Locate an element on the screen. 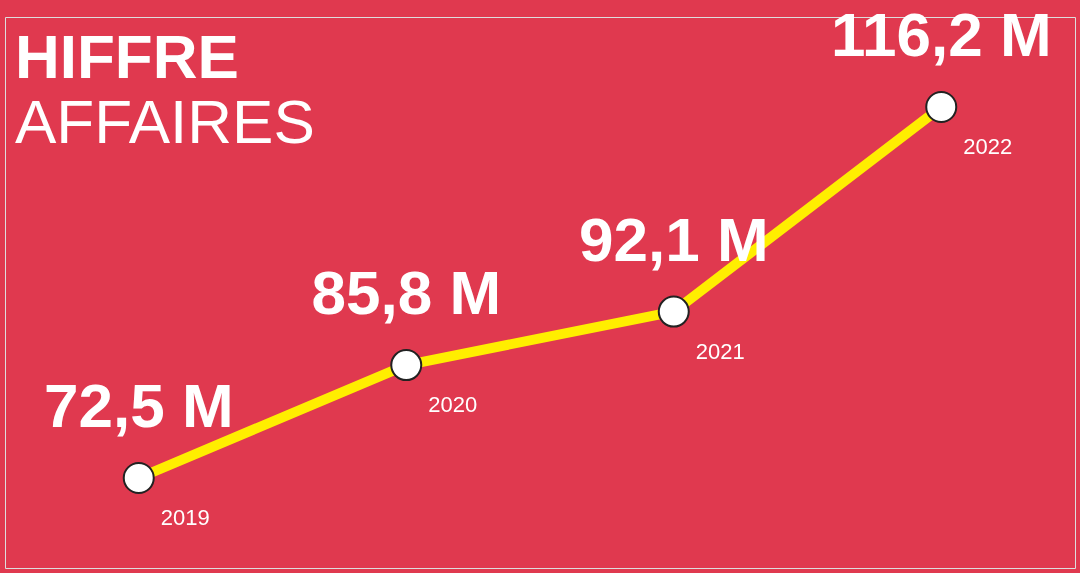  x-tick-label: 2021 is located at coordinates (720, 351).